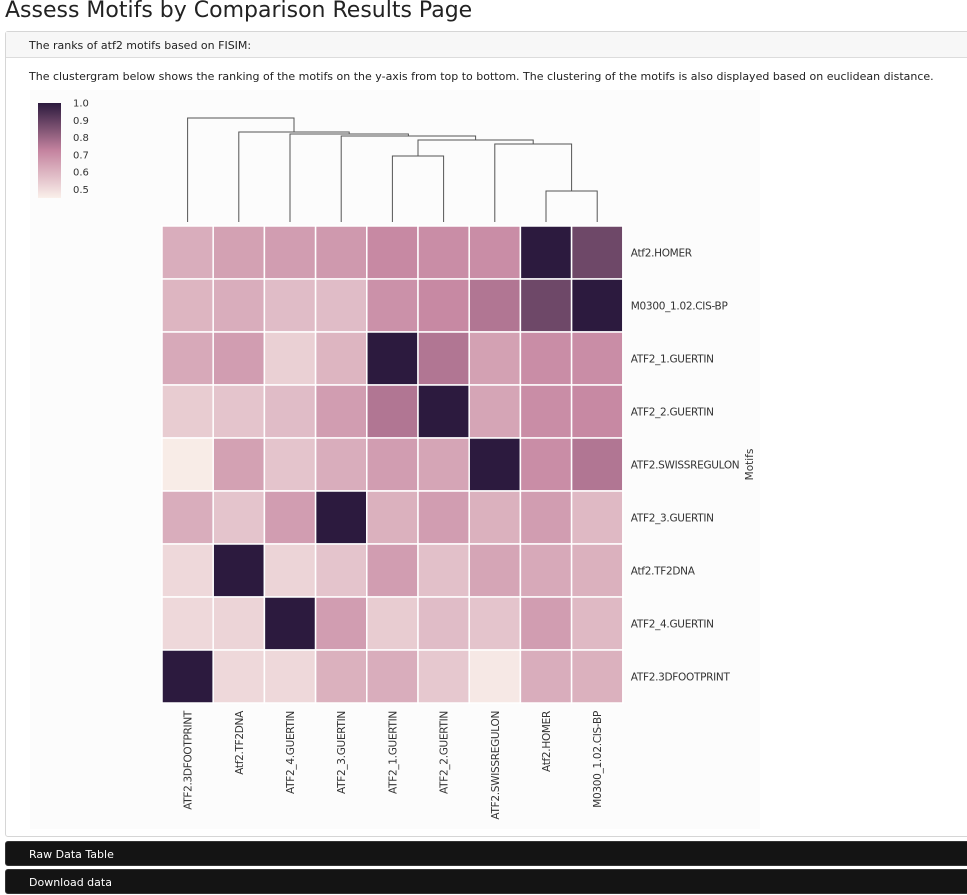 The width and height of the screenshot is (967, 895). What do you see at coordinates (486, 881) in the screenshot?
I see `download-data-button: Download data` at bounding box center [486, 881].